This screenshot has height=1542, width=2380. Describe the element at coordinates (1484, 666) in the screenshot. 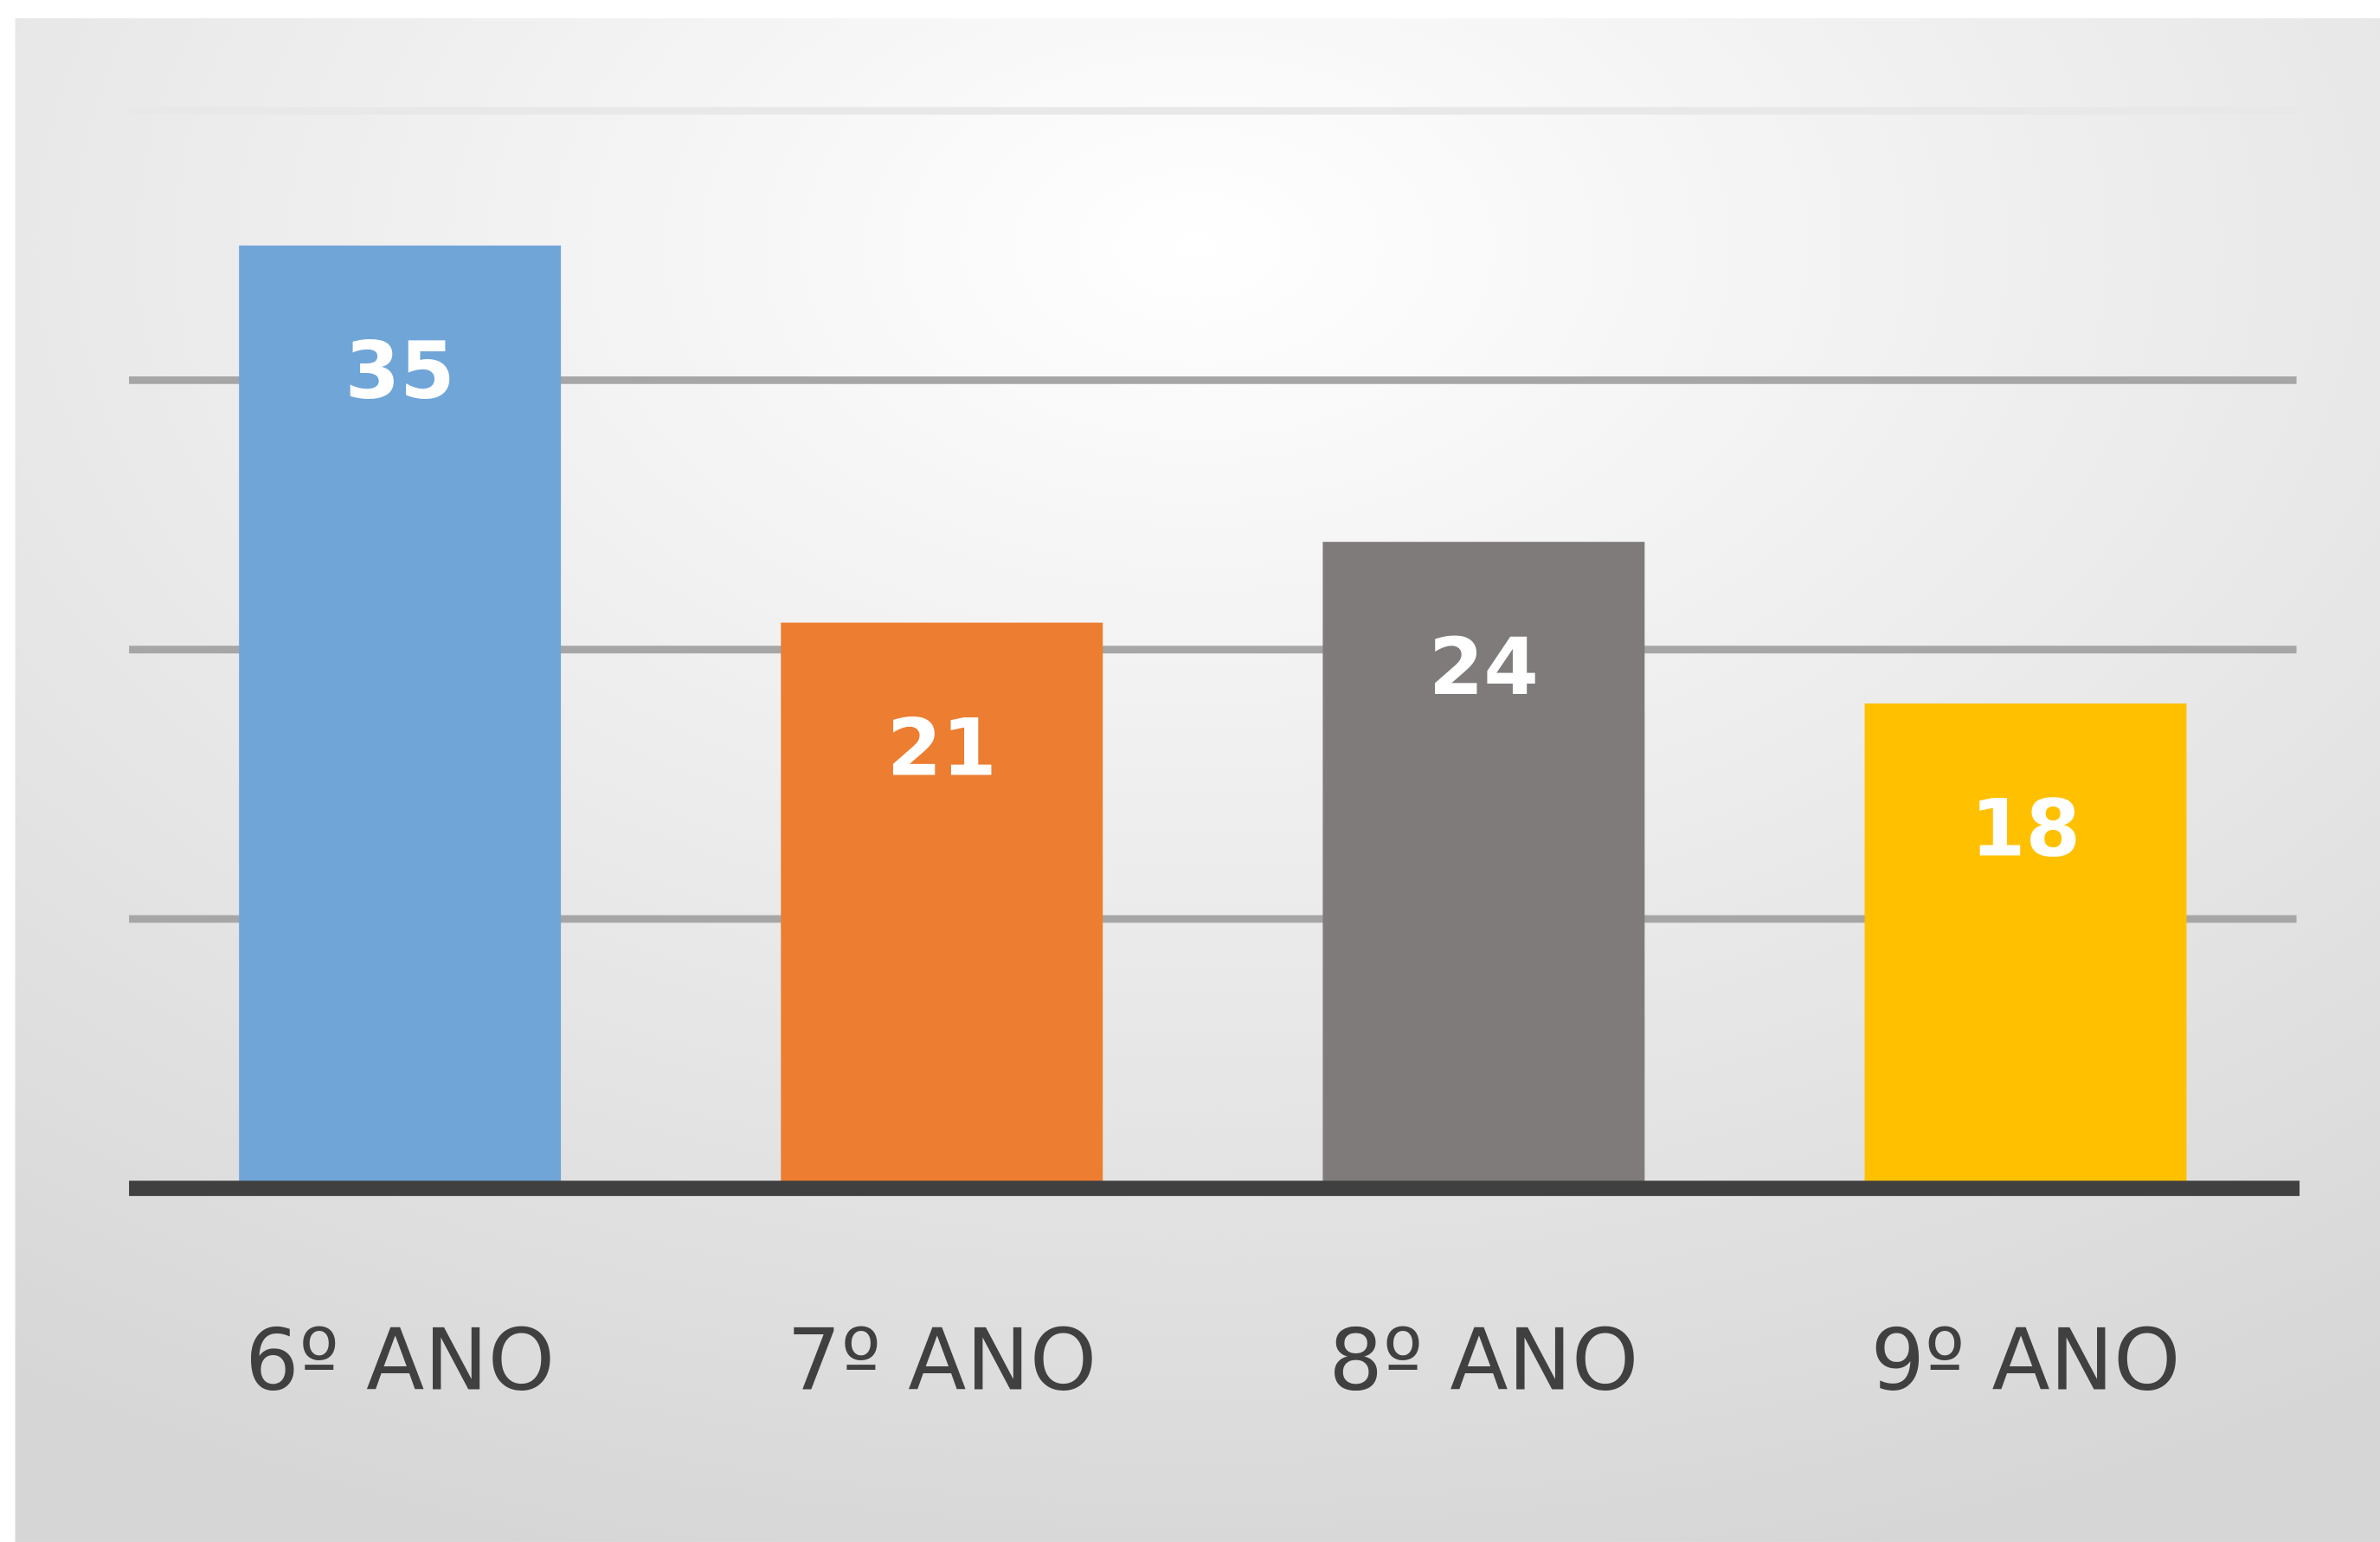

I see `value-label: 24` at that location.